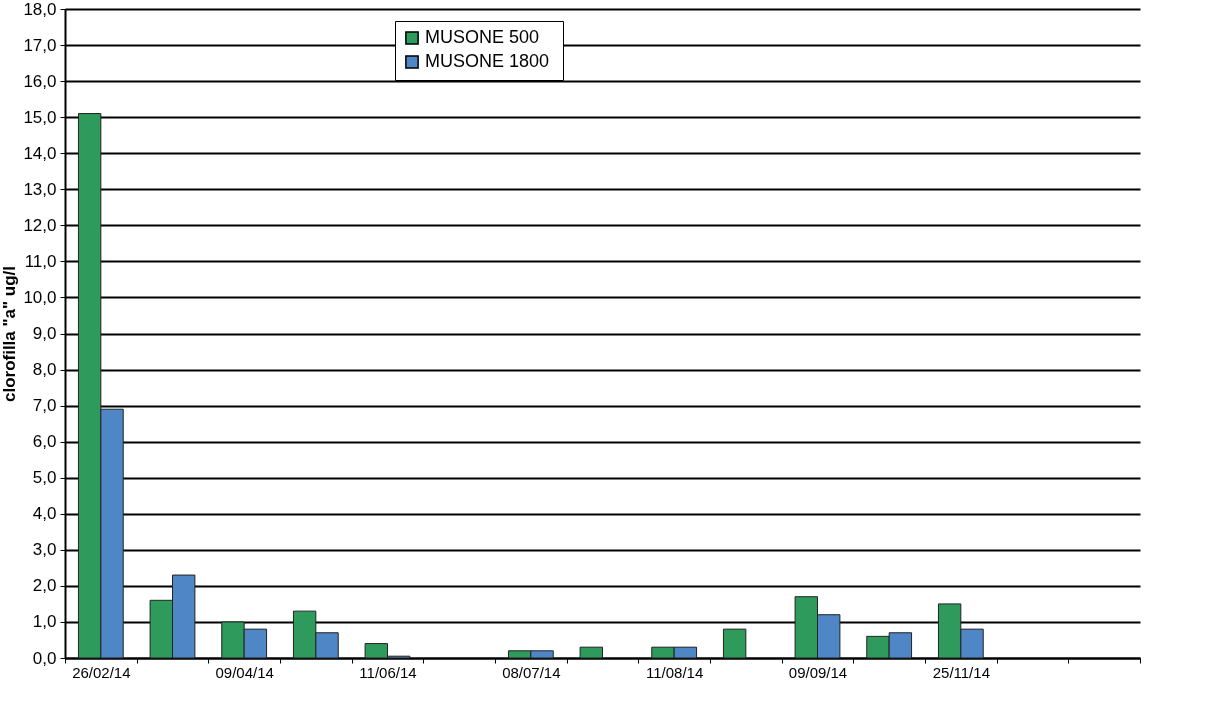 The image size is (1205, 711). What do you see at coordinates (40, 9) in the screenshot?
I see `y-tick-label: 18,0` at bounding box center [40, 9].